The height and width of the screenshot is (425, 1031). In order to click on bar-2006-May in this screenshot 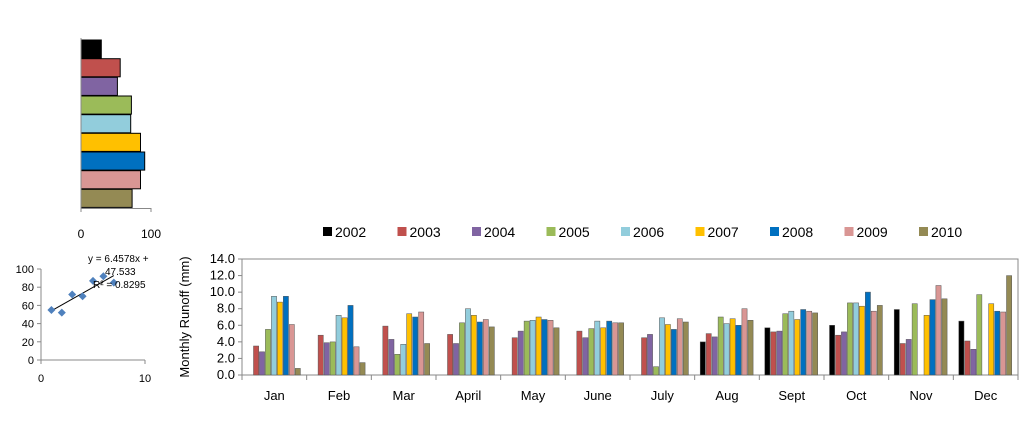, I will do `click(532, 348)`.